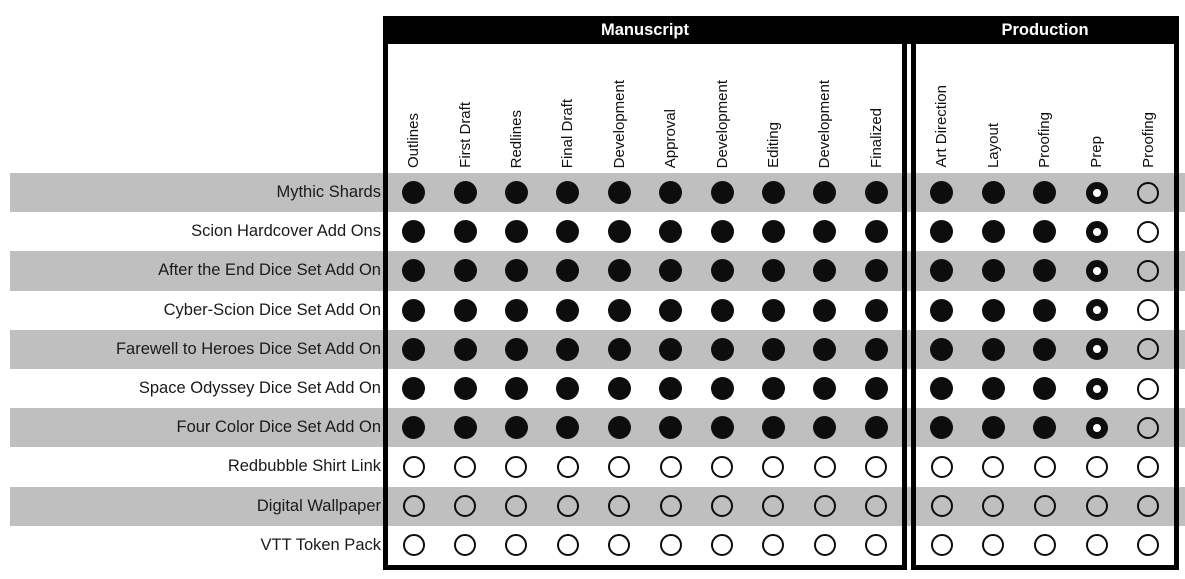  Describe the element at coordinates (320, 544) in the screenshot. I see `row-label: VTT Token Pack` at that location.